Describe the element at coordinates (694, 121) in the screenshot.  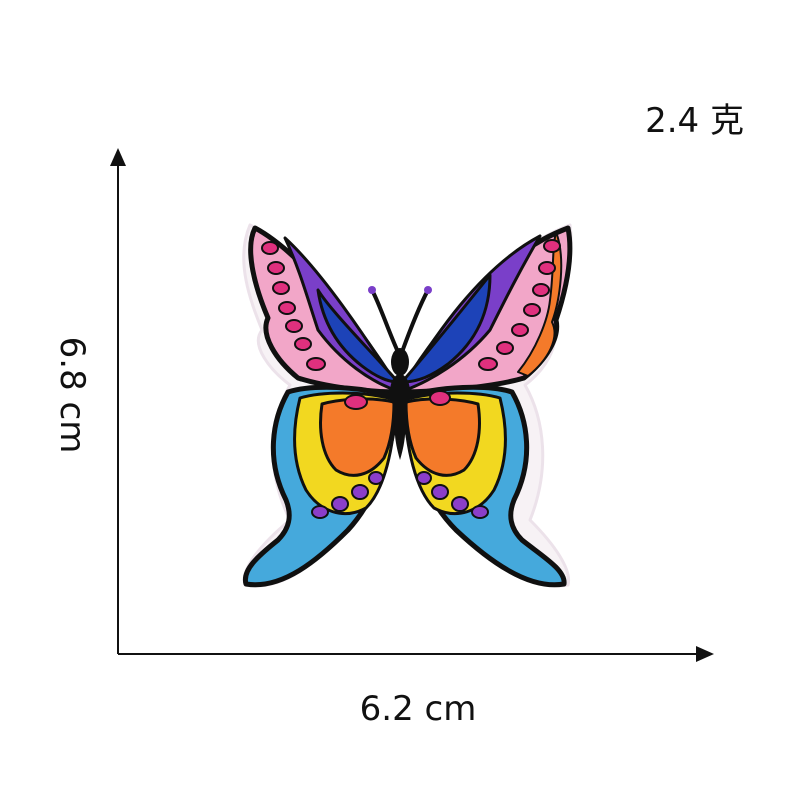
I see `weight-label: 2.4 克` at that location.